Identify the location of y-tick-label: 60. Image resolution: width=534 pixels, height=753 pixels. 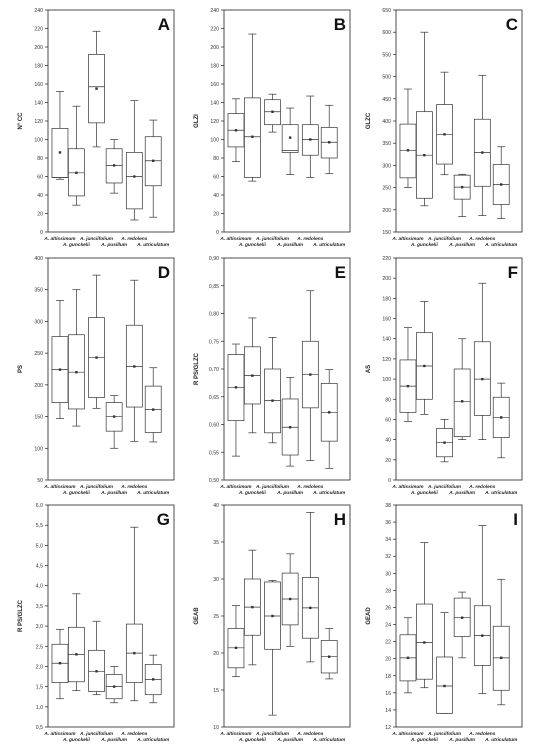
(216, 178).